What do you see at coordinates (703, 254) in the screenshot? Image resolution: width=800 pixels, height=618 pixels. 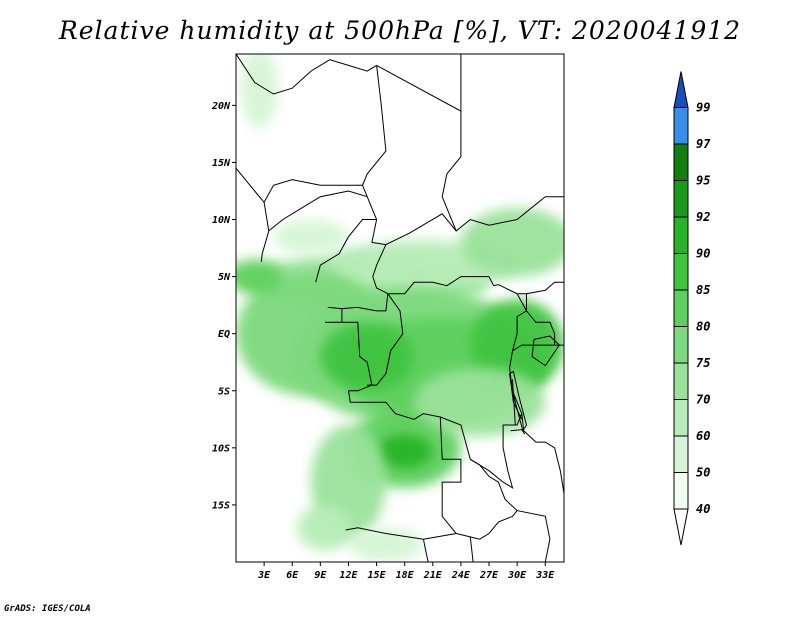 I see `colorbar-label: 90` at bounding box center [703, 254].